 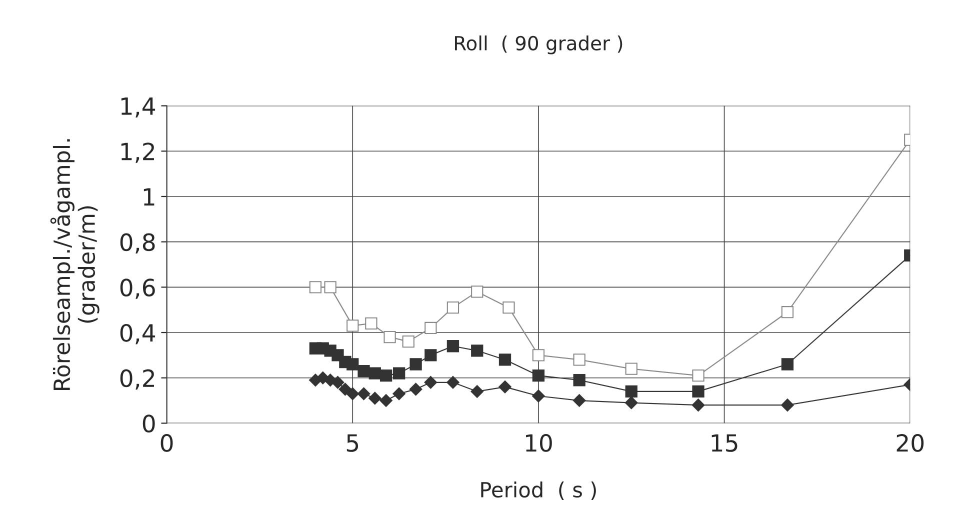 What do you see at coordinates (149, 197) in the screenshot?
I see `y-tick-label: 1` at bounding box center [149, 197].